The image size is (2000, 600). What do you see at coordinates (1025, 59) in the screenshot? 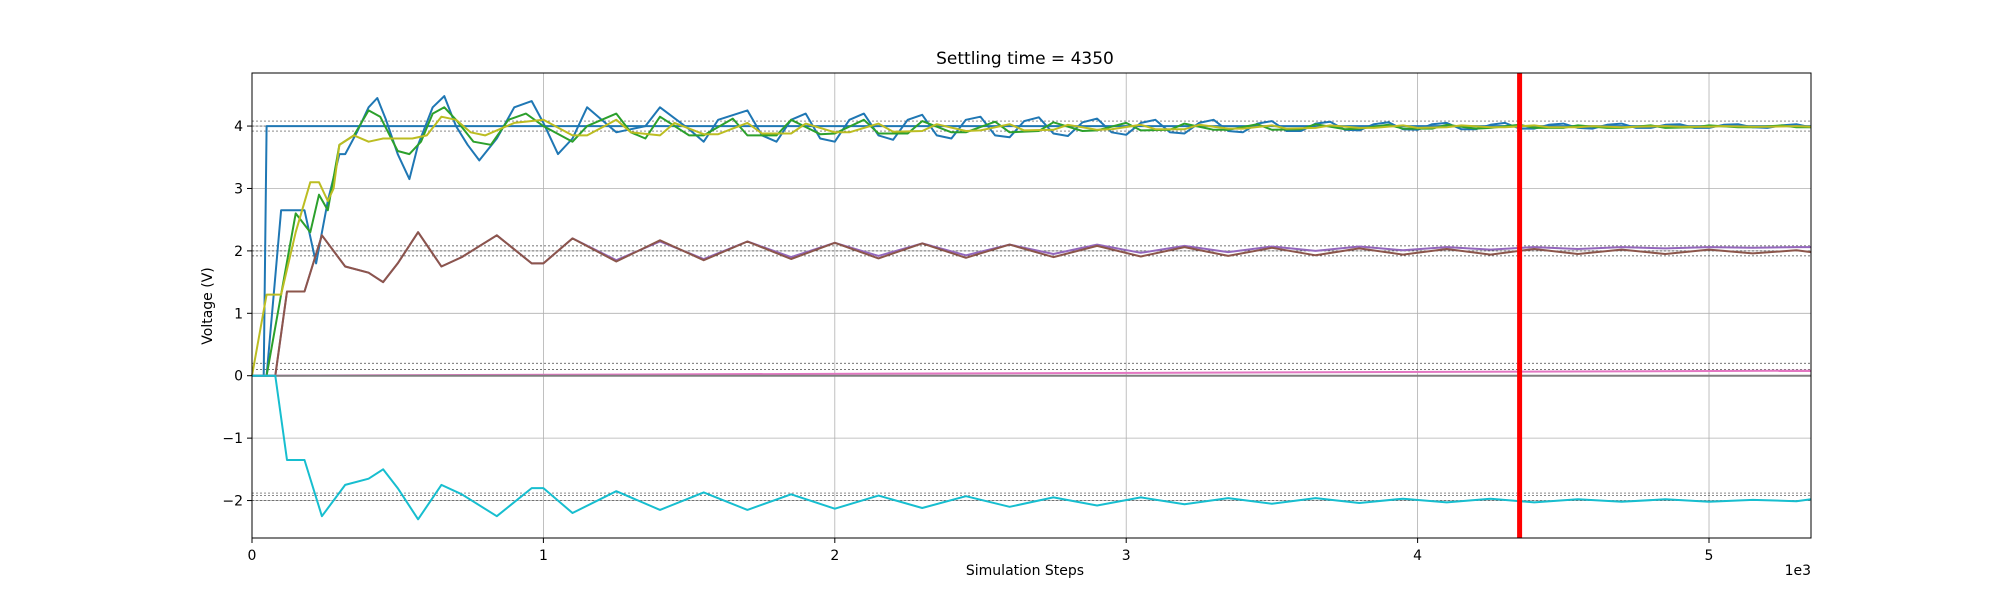
I see `chart-title: Settling time = 4350` at bounding box center [1025, 59].